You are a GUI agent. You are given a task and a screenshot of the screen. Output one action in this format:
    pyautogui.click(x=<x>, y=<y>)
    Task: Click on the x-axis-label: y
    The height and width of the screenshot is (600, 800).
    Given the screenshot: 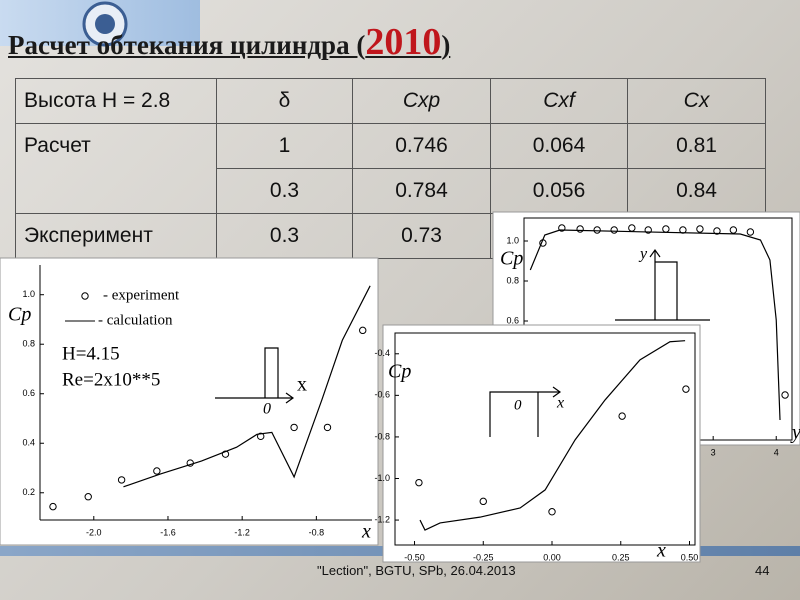 What is the action you would take?
    pyautogui.click(x=795, y=433)
    